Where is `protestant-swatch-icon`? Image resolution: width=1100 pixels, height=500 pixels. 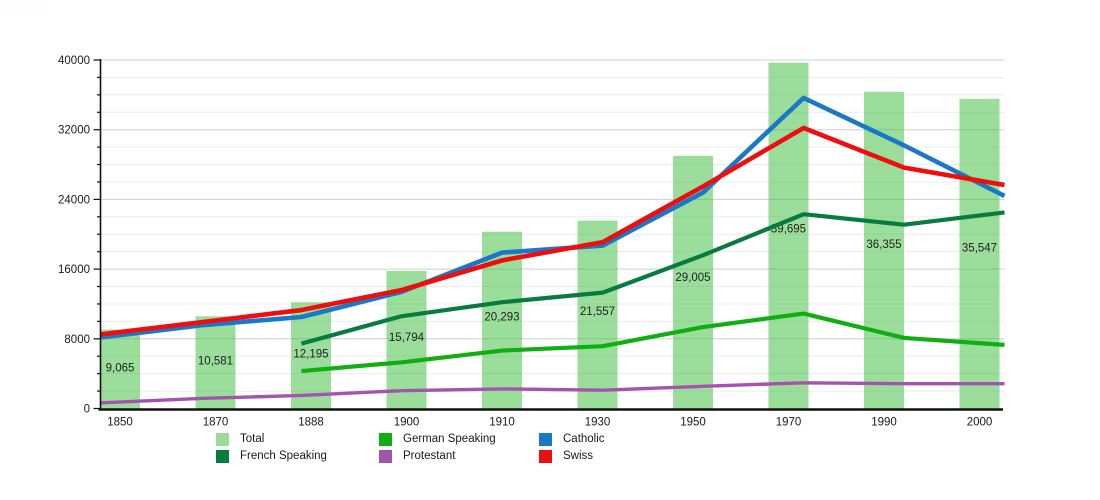 protestant-swatch-icon is located at coordinates (385, 456).